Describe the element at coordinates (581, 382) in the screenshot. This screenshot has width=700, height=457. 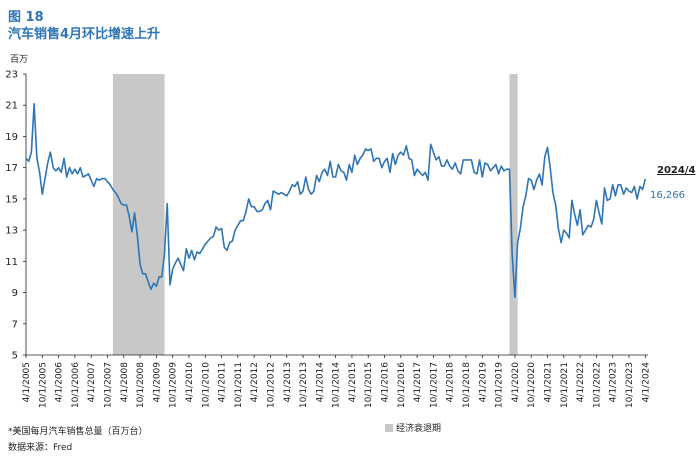
I see `x-tick-label: 4/1/2022` at that location.